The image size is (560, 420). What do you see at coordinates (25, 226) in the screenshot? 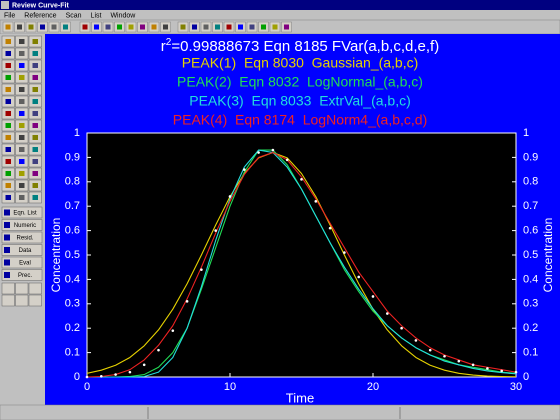
I see `panel-button-label: Numeric` at bounding box center [25, 226].